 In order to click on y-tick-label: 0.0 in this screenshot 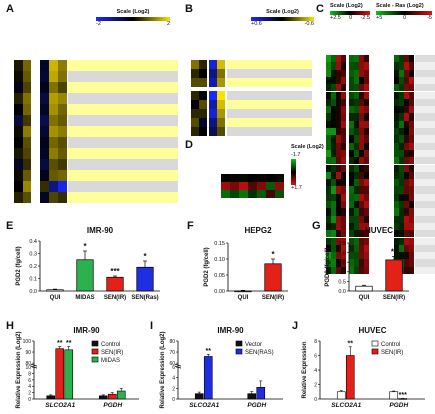, I will do `click(33, 292)`.